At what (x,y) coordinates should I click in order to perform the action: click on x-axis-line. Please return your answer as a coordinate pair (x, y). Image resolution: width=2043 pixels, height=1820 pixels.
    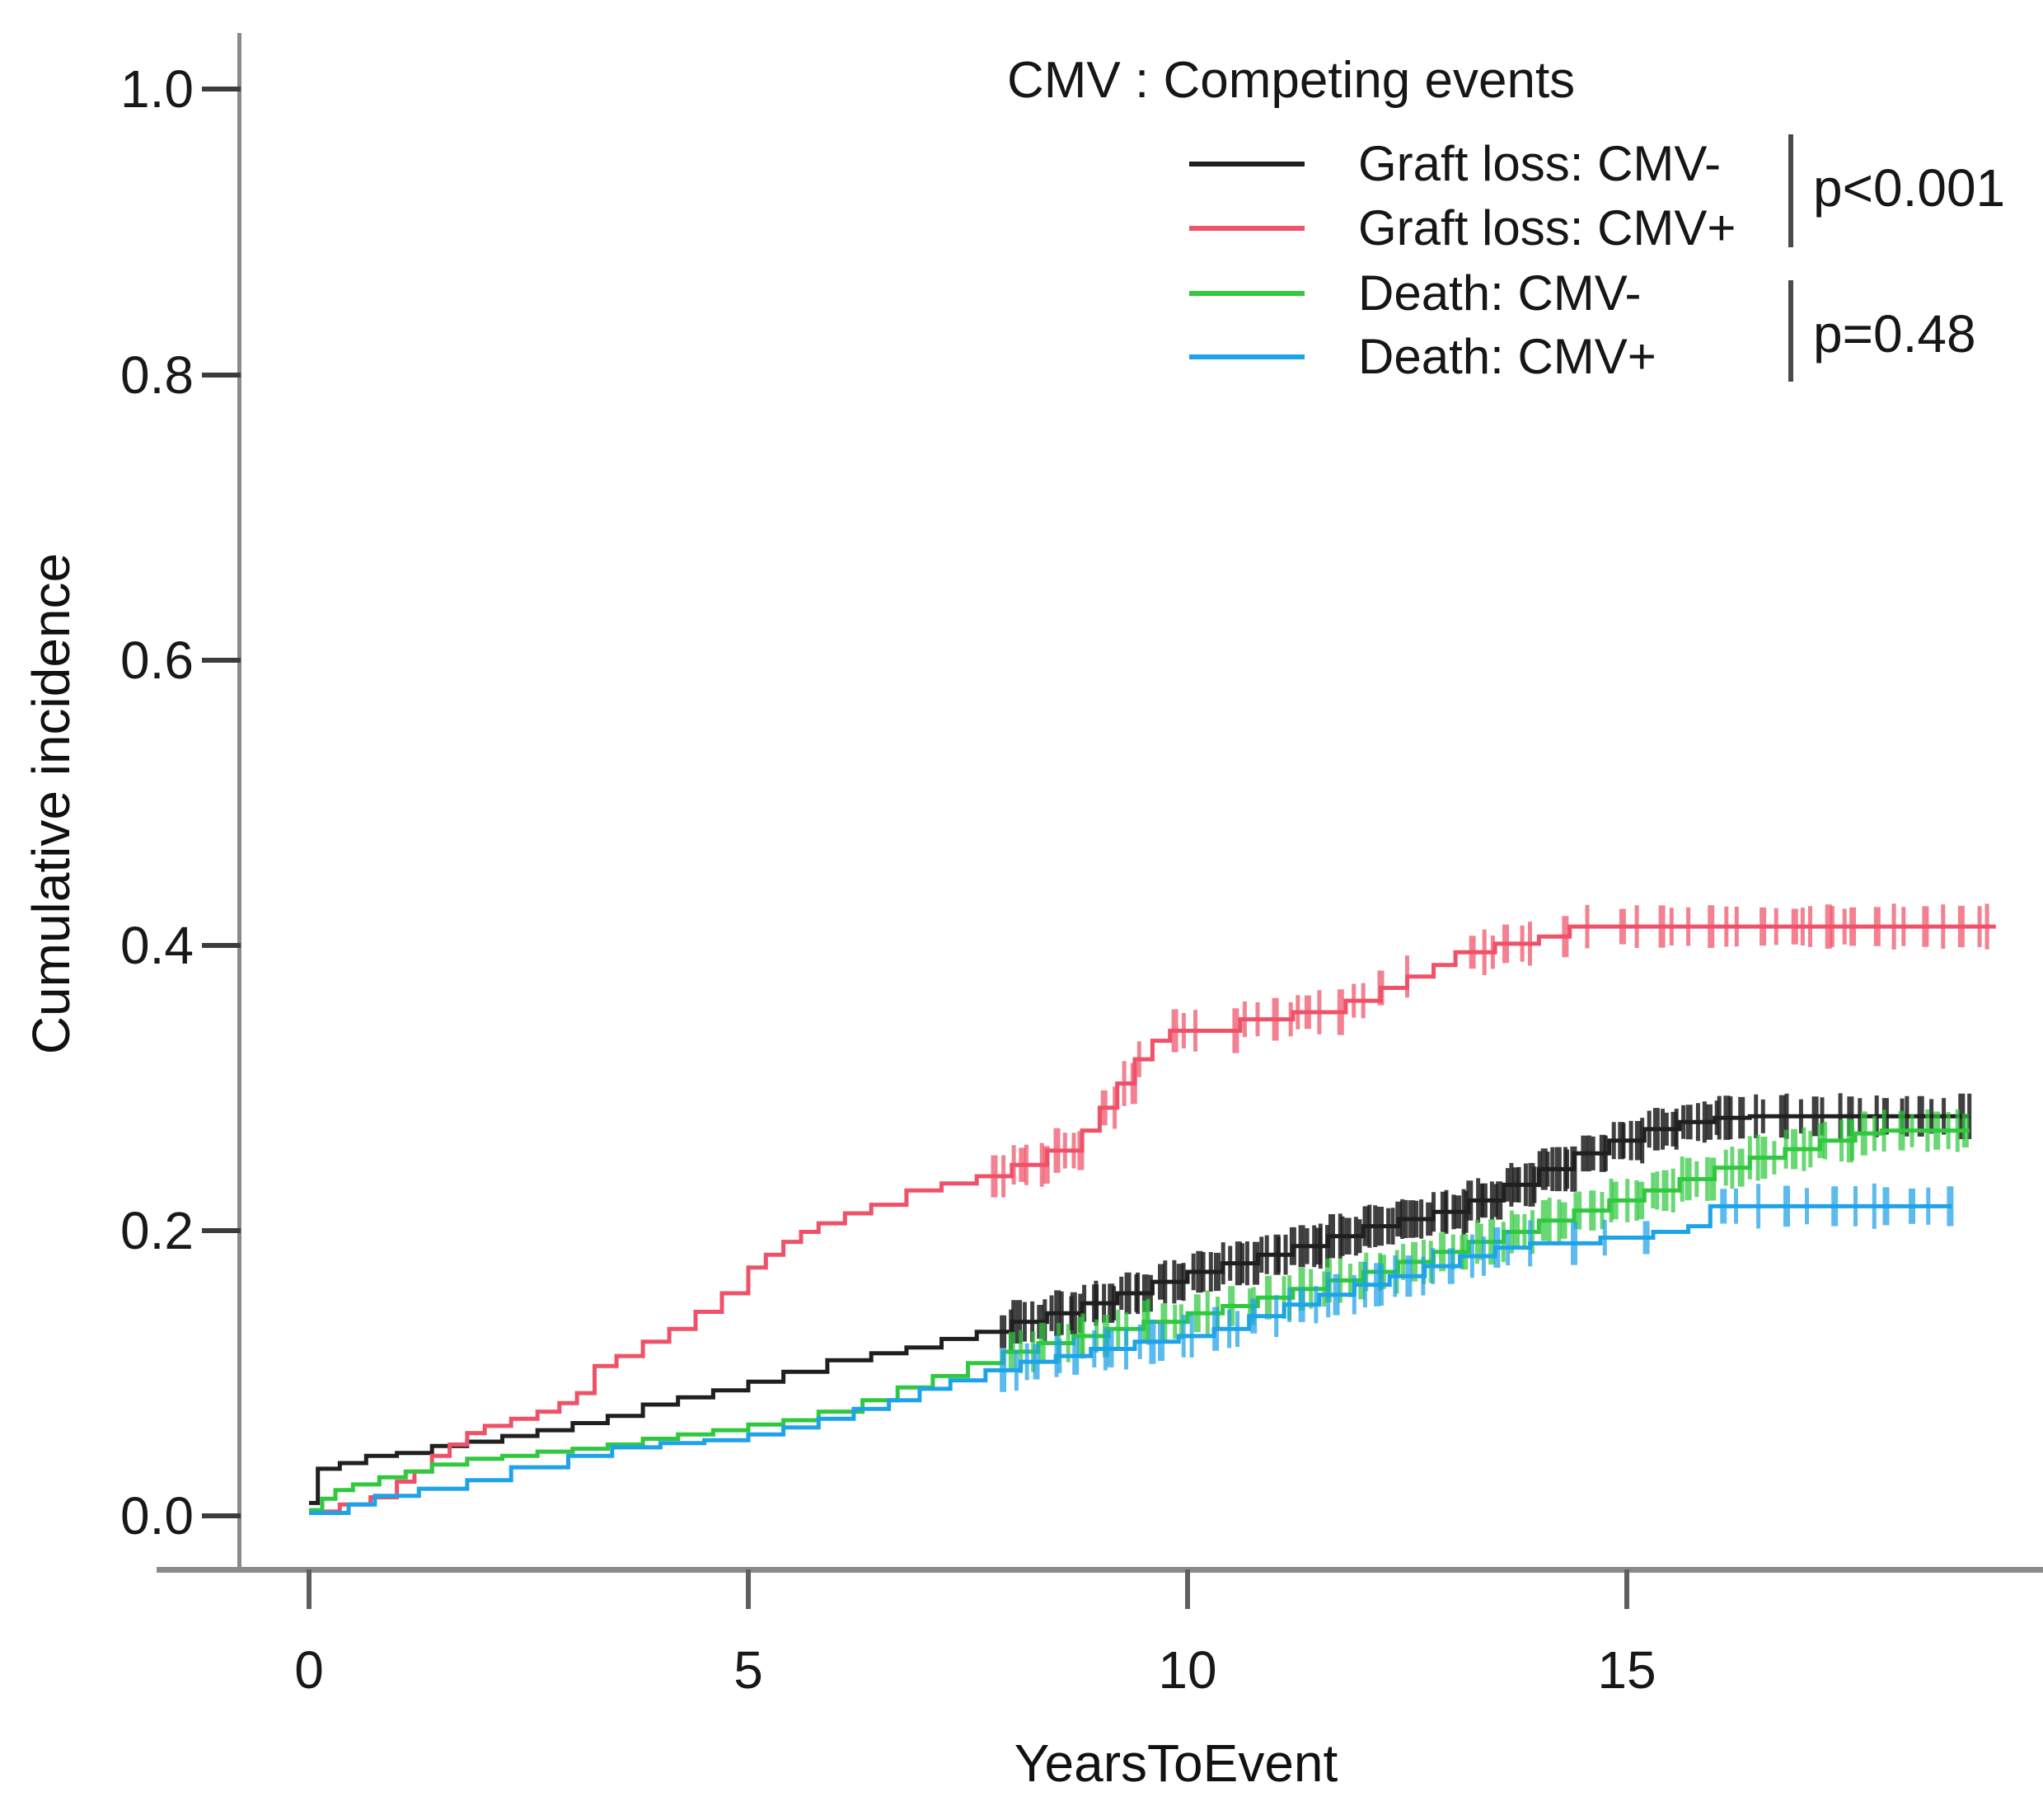
    Looking at the image, I should click on (1100, 1570).